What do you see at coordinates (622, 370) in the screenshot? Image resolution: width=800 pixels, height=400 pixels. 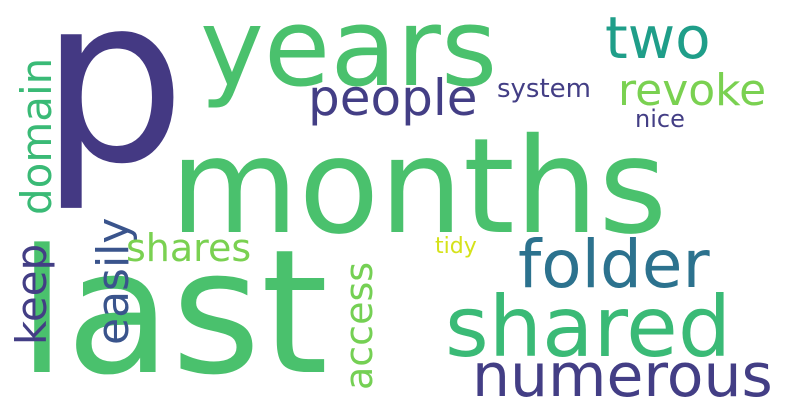 I see `word-numerous: numerous` at bounding box center [622, 370].